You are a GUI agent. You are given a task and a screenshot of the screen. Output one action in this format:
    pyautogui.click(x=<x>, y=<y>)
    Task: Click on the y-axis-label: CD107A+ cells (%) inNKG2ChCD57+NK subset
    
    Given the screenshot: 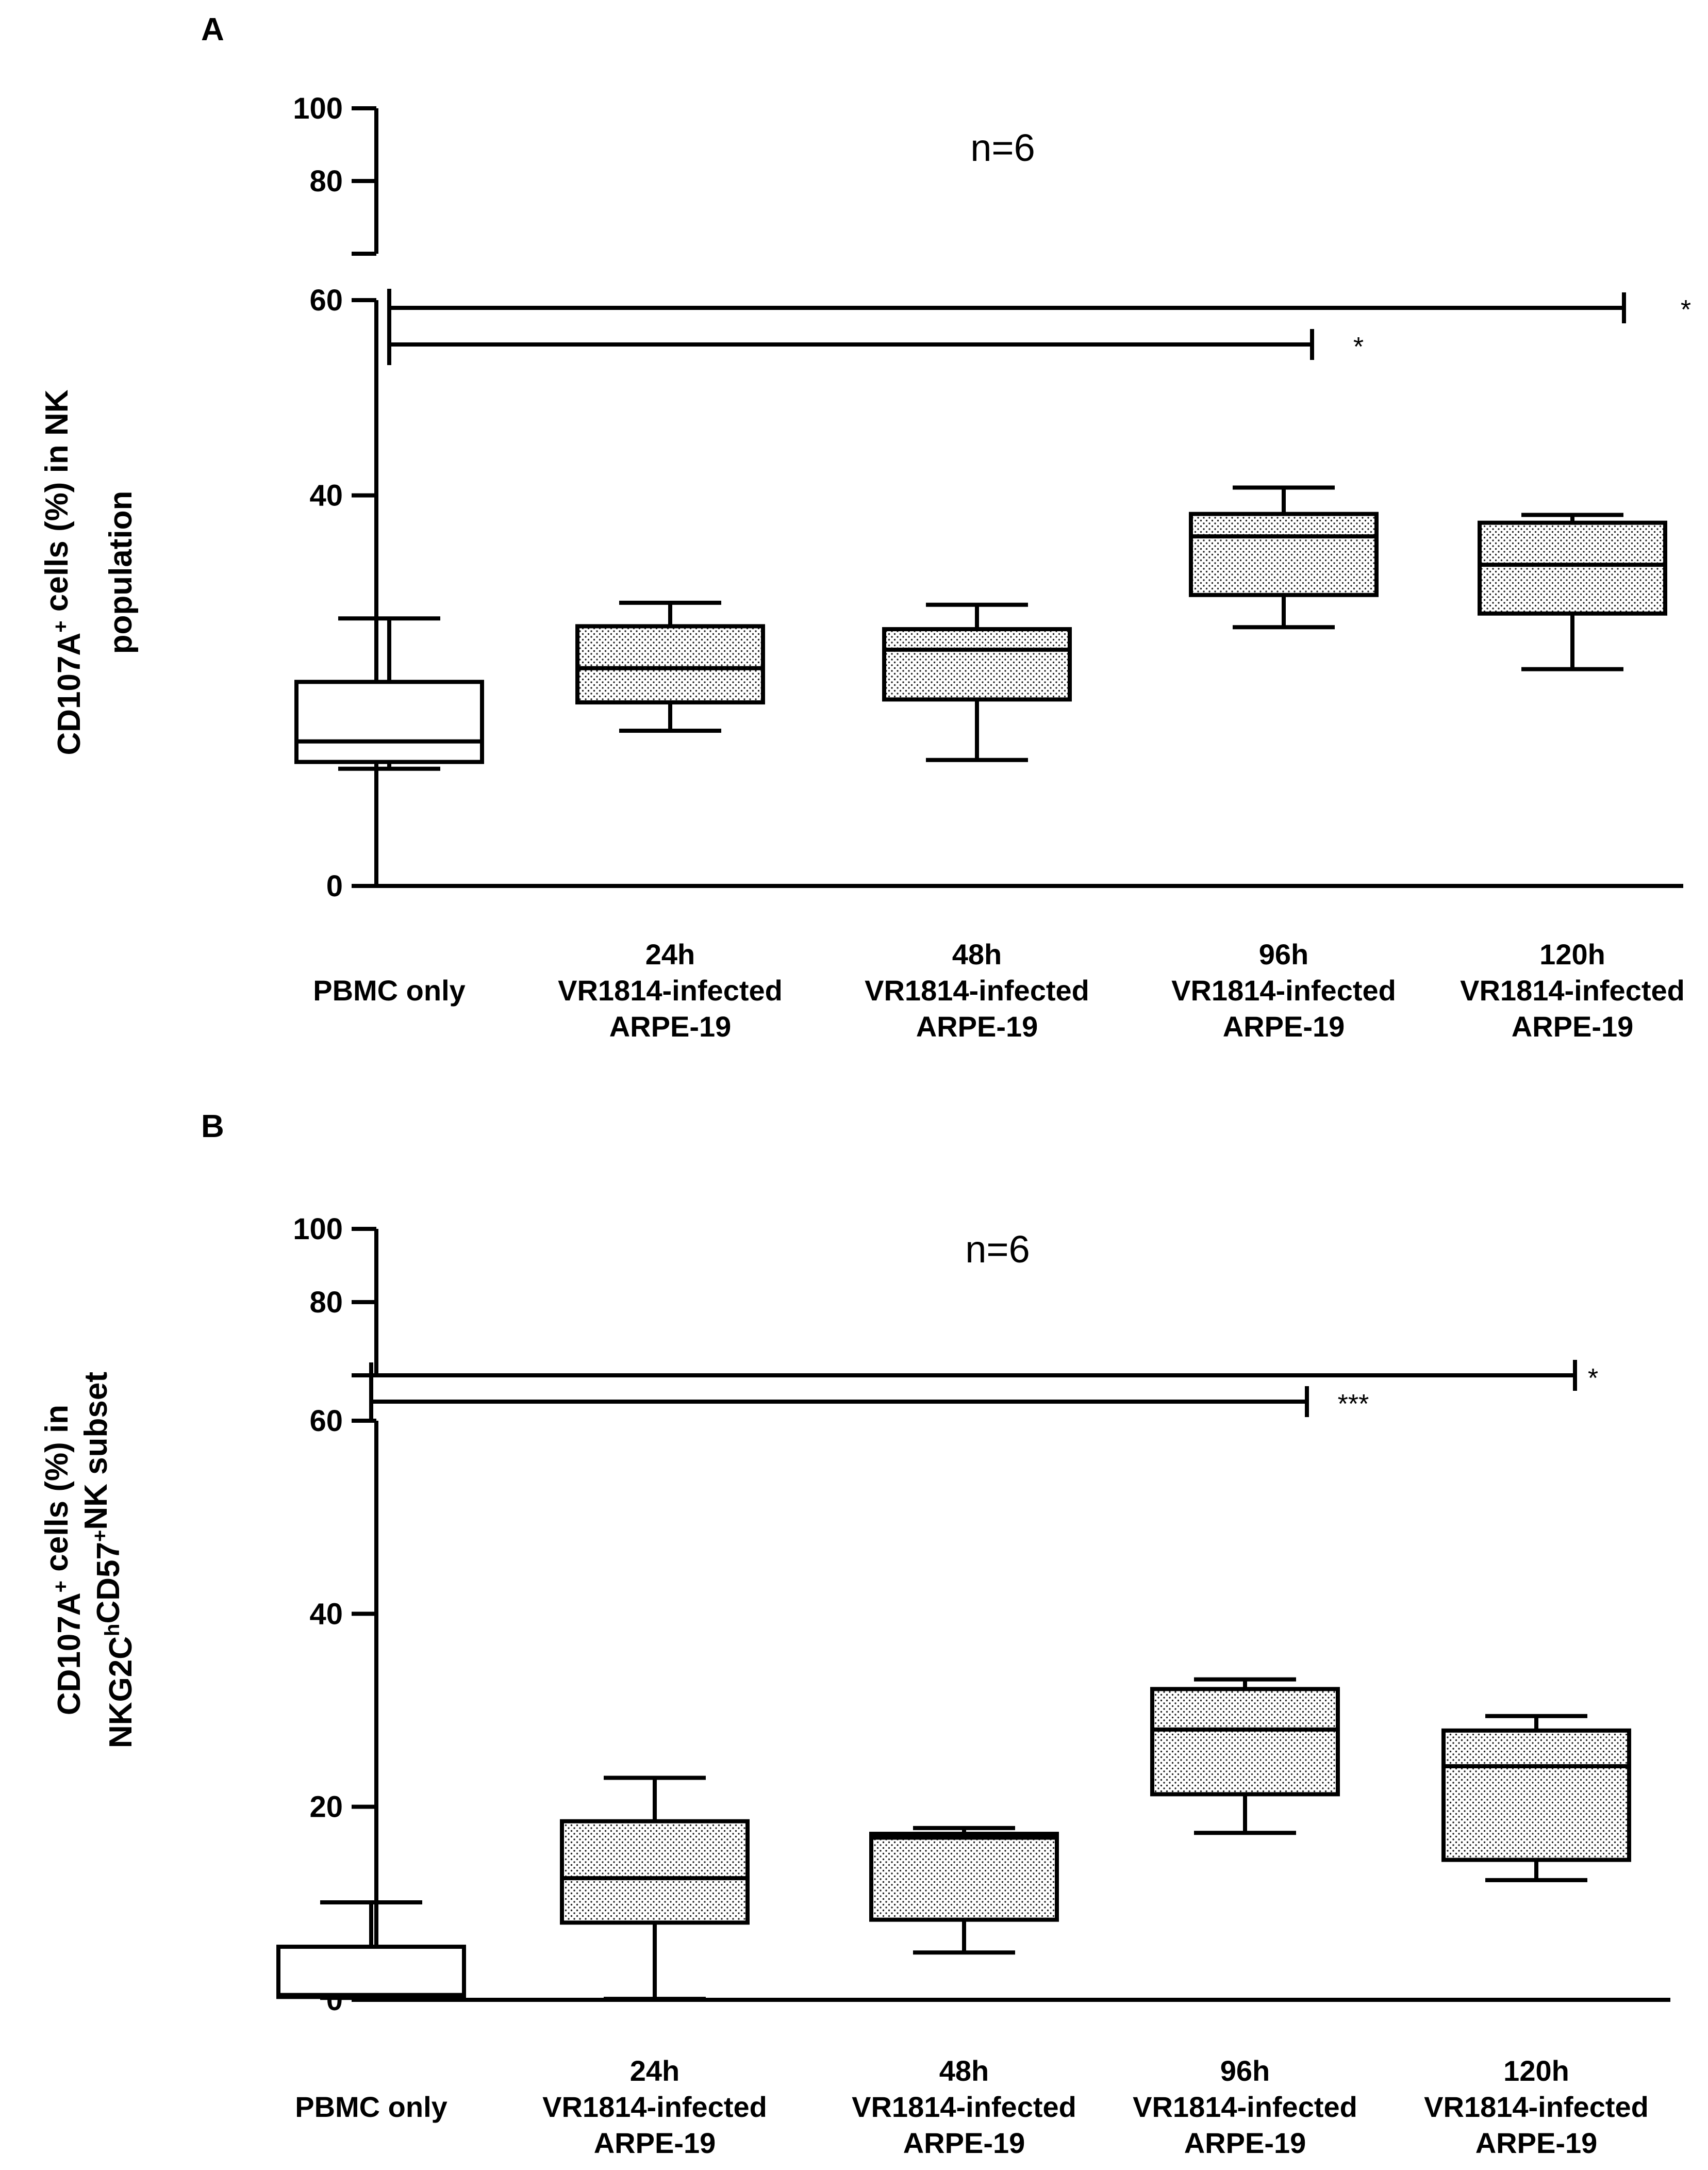 What is the action you would take?
    pyautogui.click(x=89, y=1560)
    